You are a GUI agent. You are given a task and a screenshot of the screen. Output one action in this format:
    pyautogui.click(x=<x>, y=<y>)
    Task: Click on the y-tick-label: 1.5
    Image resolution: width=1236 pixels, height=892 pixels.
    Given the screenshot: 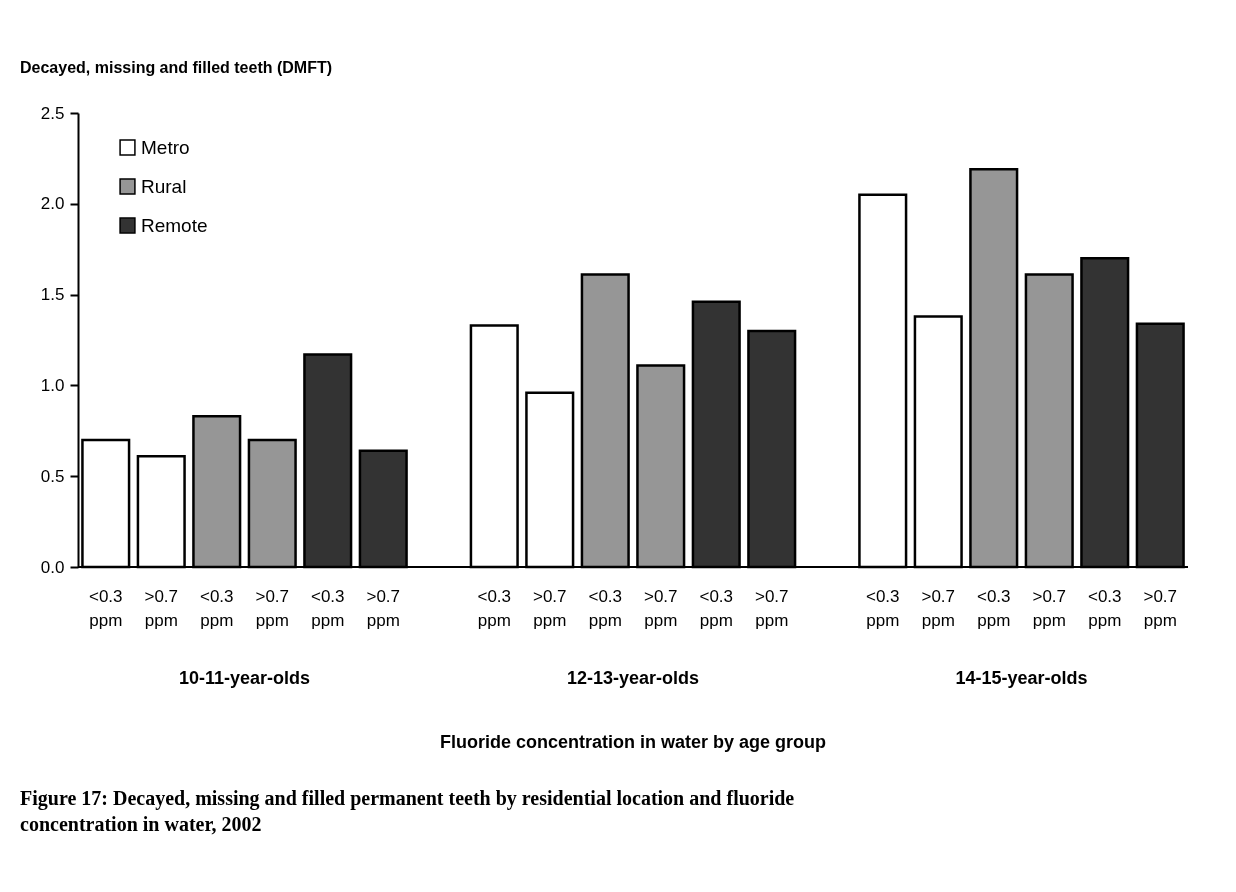 What is the action you would take?
    pyautogui.click(x=52, y=295)
    